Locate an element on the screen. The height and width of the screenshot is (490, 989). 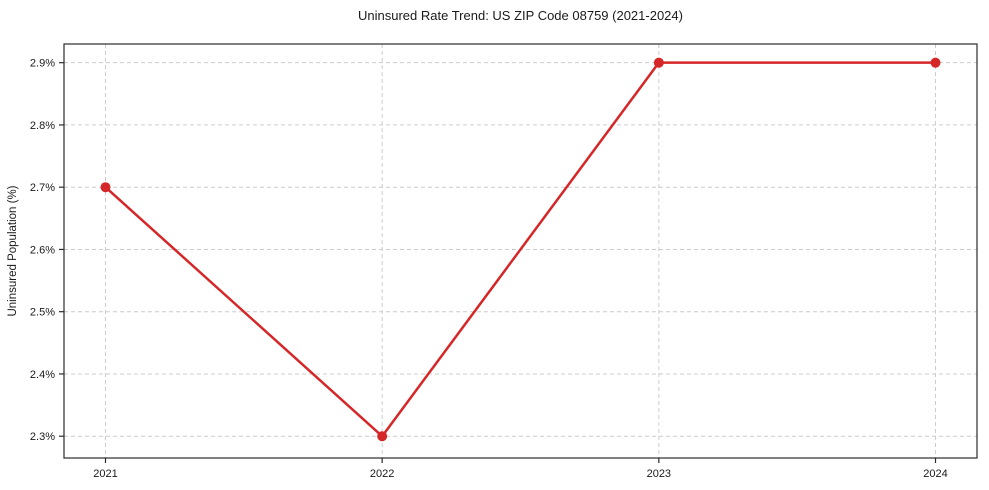
y-tick-label: 2.3% is located at coordinates (42, 437).